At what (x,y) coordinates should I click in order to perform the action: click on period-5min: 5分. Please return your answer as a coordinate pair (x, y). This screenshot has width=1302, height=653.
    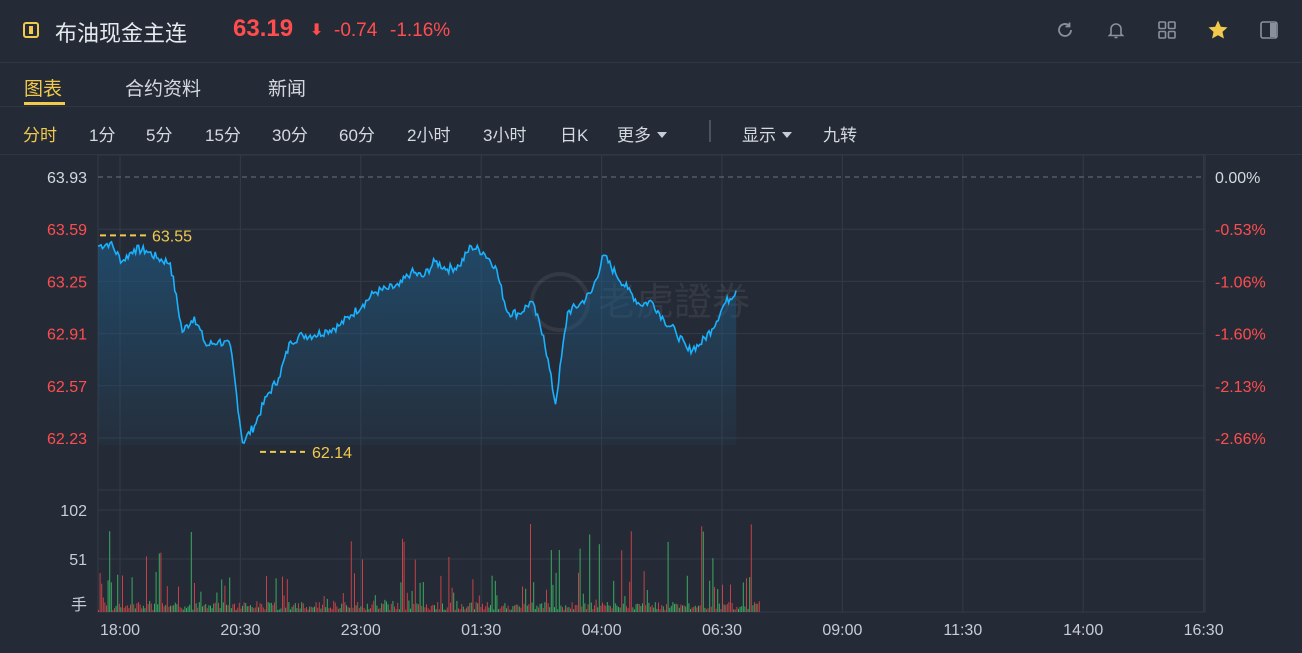
    Looking at the image, I should click on (159, 135).